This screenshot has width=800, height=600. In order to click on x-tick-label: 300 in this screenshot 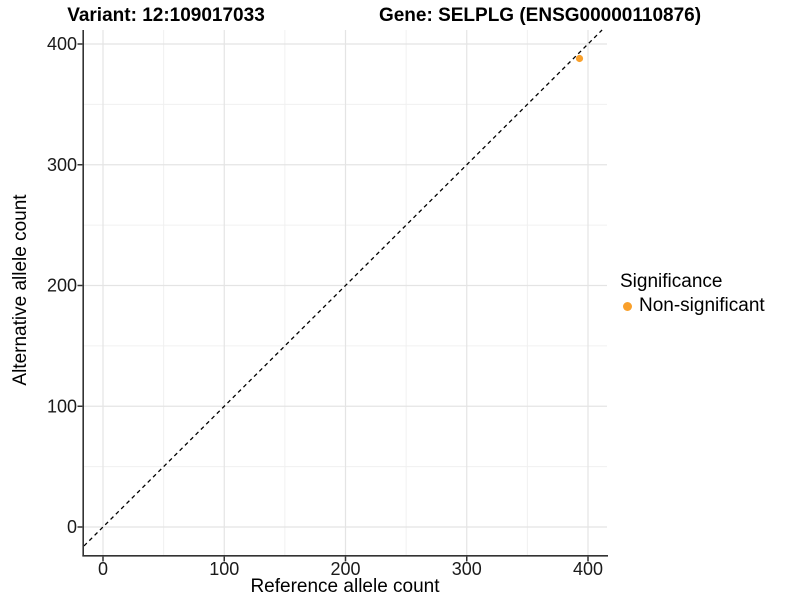, I will do `click(467, 569)`.